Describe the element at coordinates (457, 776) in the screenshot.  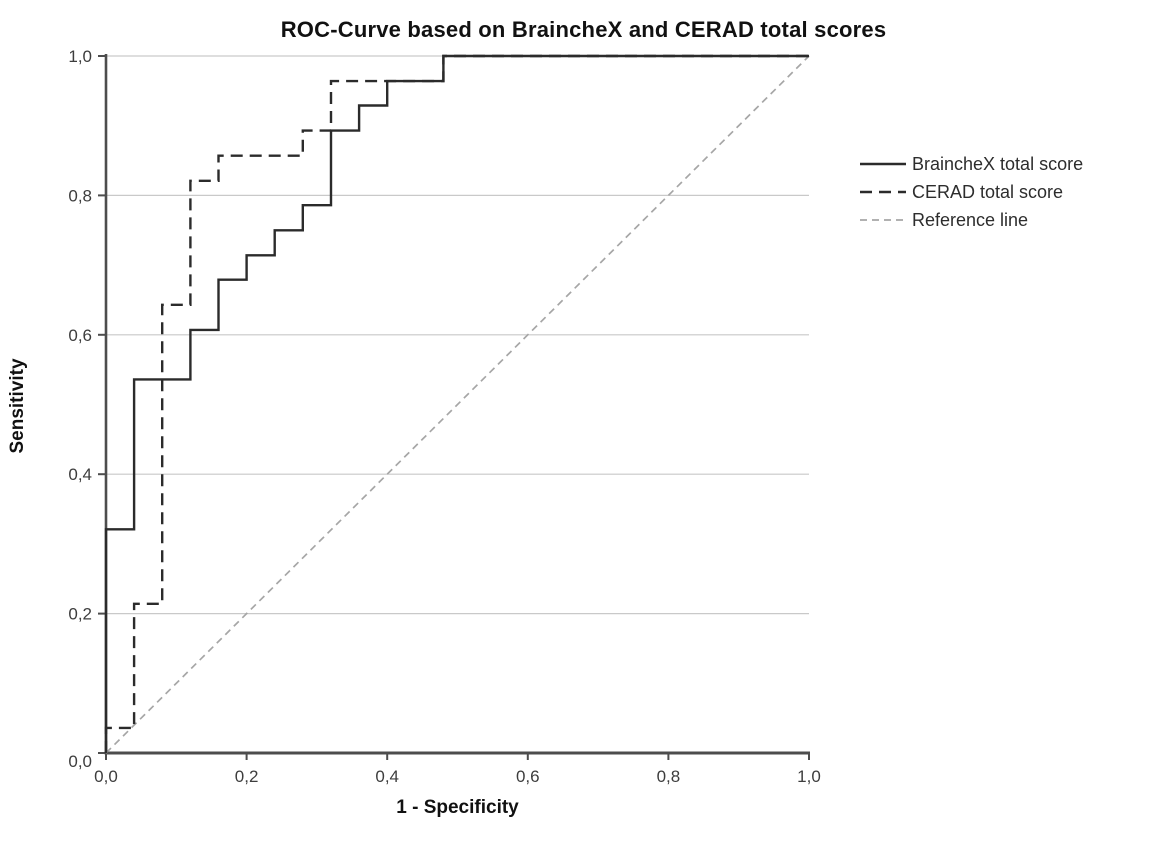
I see `x-tick-labels-group: 0,0 0,2 0,4 0,6 0,8 1,0` at that location.